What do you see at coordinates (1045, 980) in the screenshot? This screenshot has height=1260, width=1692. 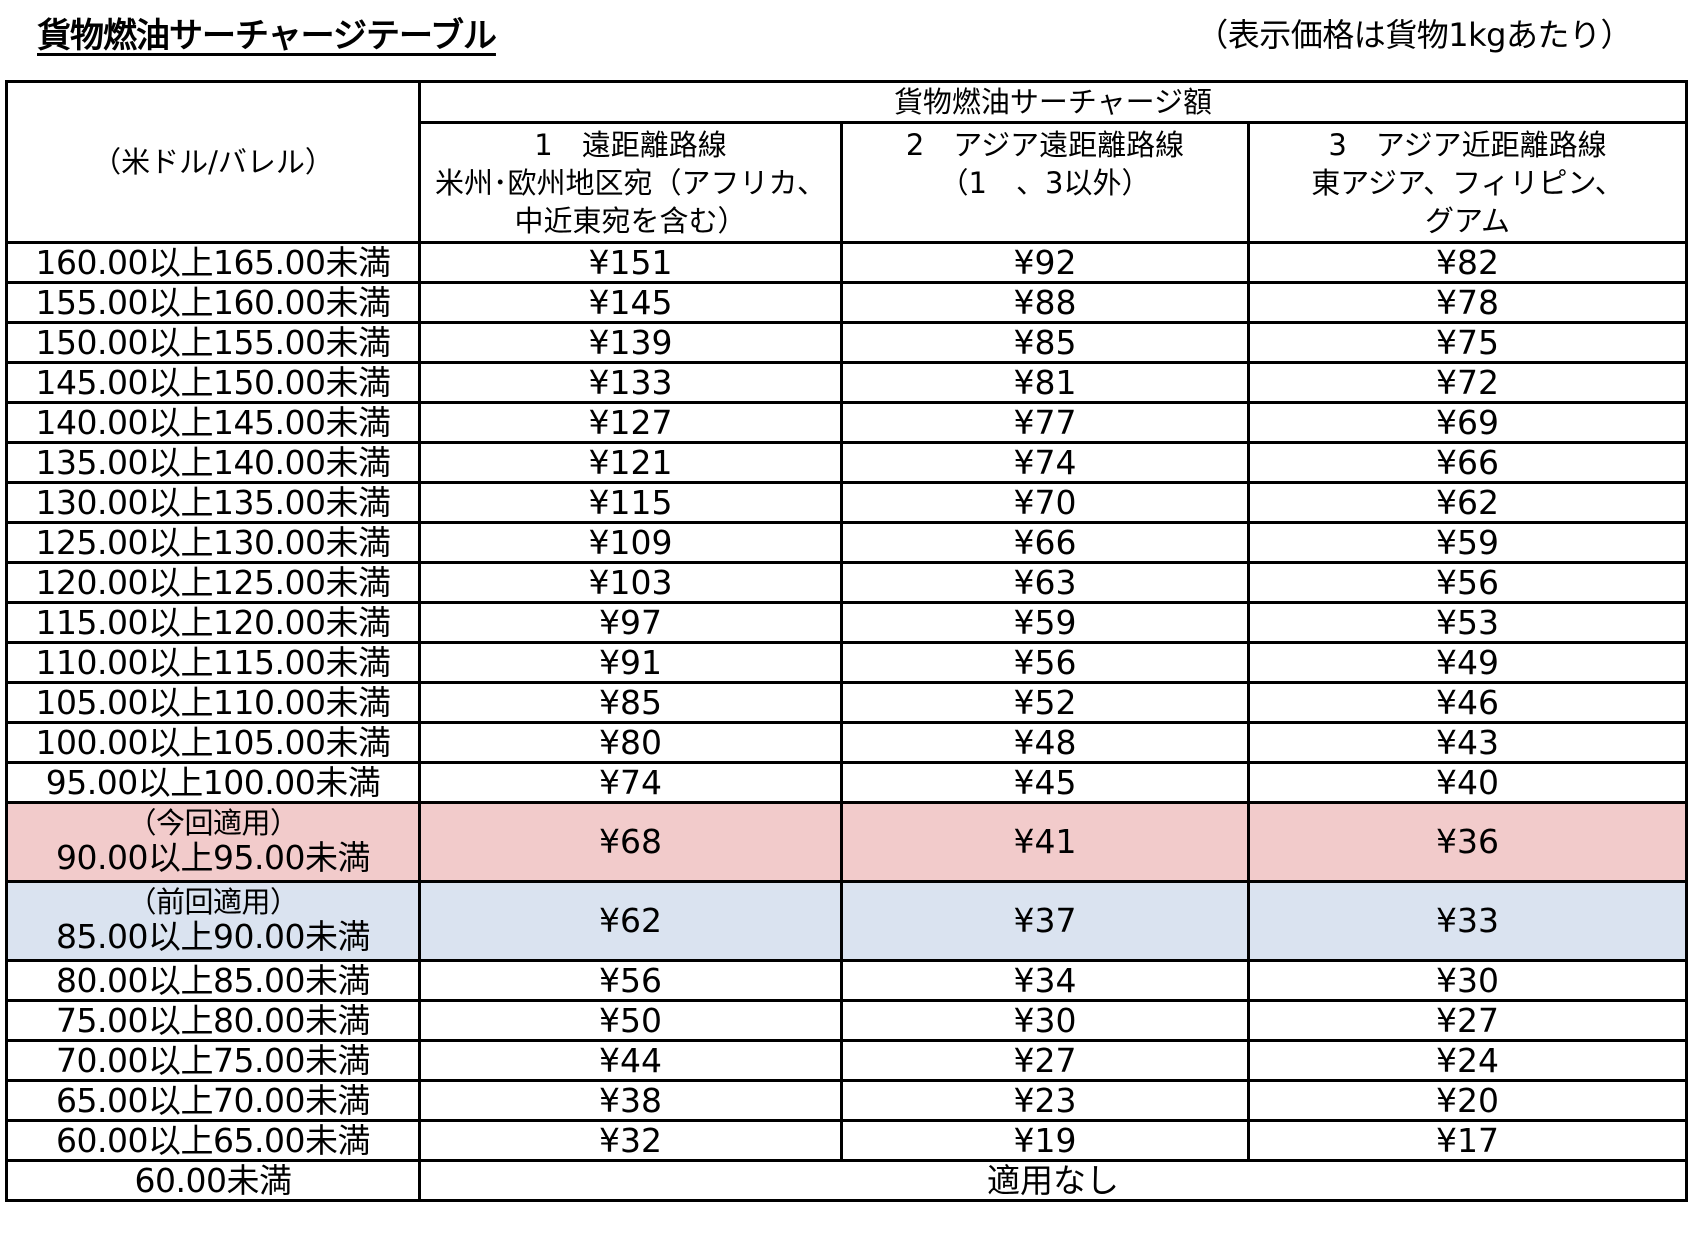 I see `surcharge-value-cell: ¥34` at bounding box center [1045, 980].